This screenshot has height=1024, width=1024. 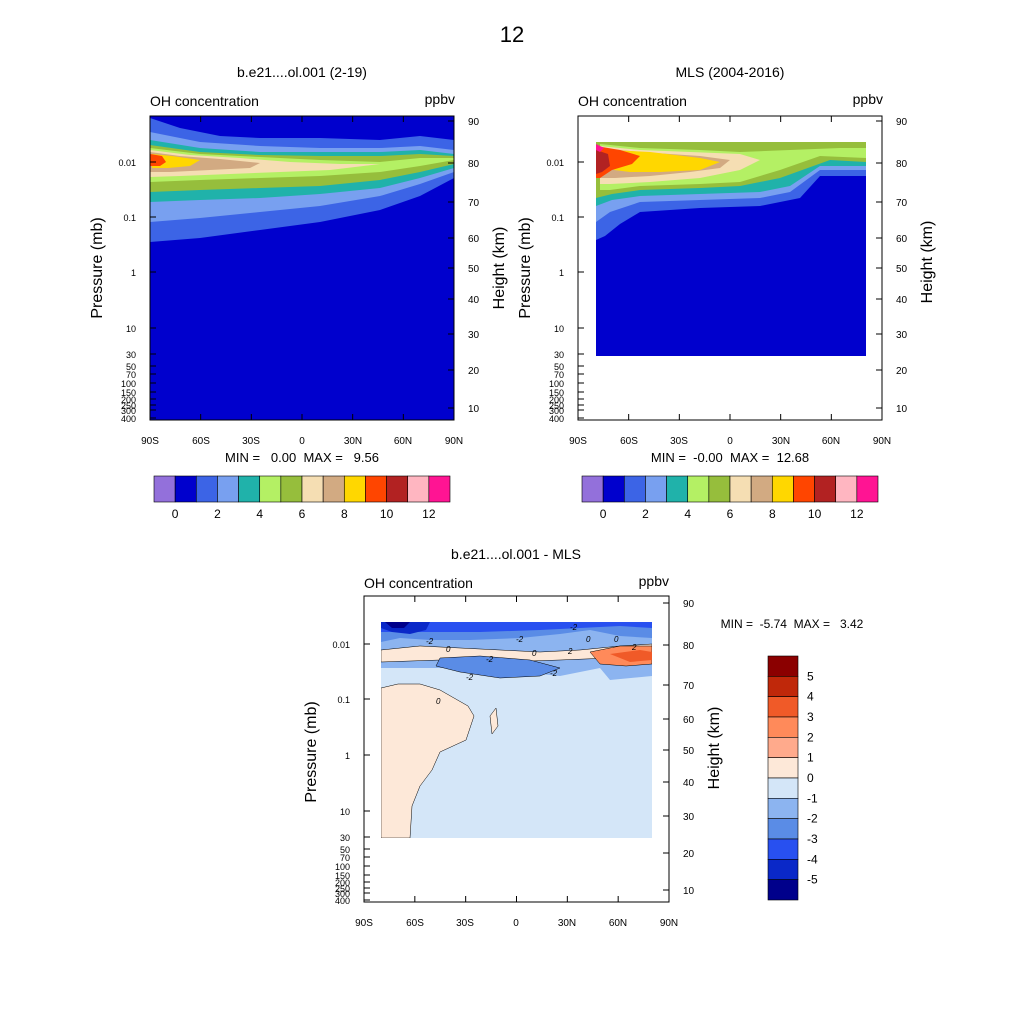 What do you see at coordinates (302, 298) in the screenshot?
I see `model-fill-base` at bounding box center [302, 298].